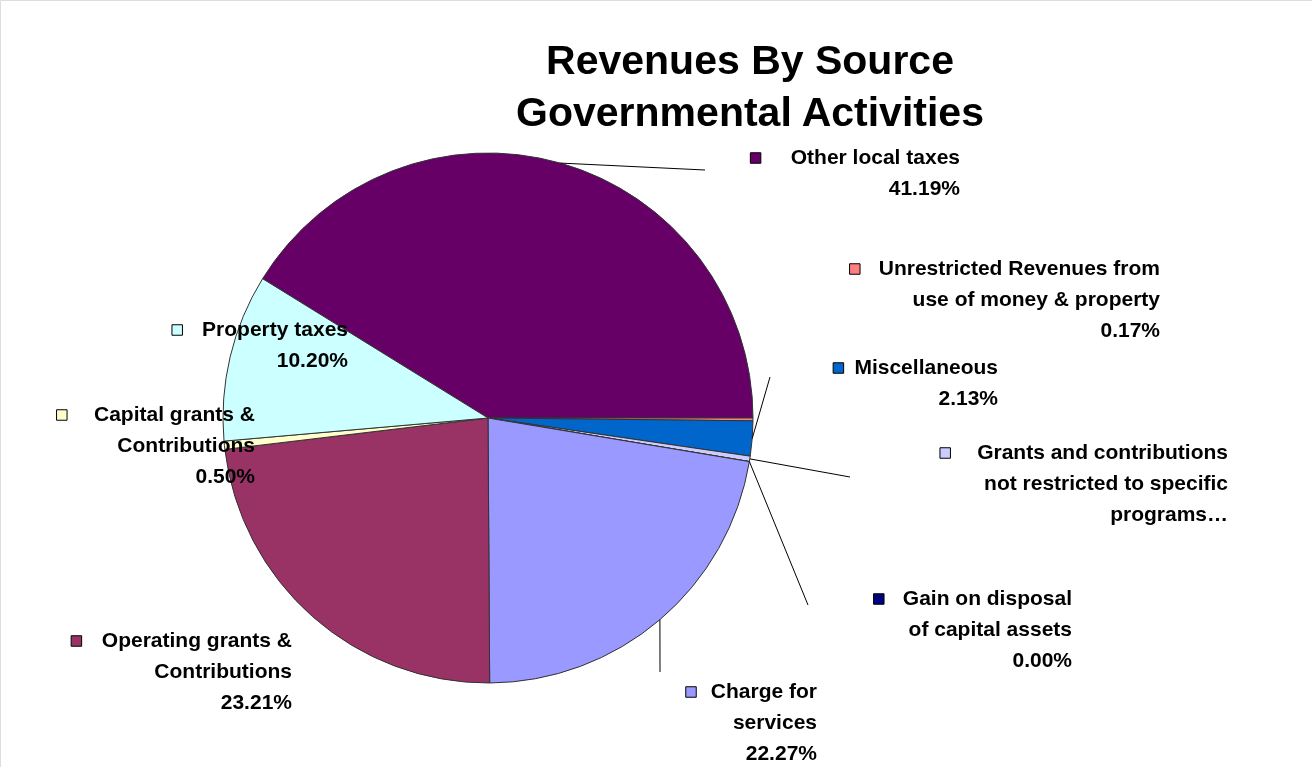  Describe the element at coordinates (926, 366) in the screenshot. I see `legend-label: Miscellaneous` at that location.